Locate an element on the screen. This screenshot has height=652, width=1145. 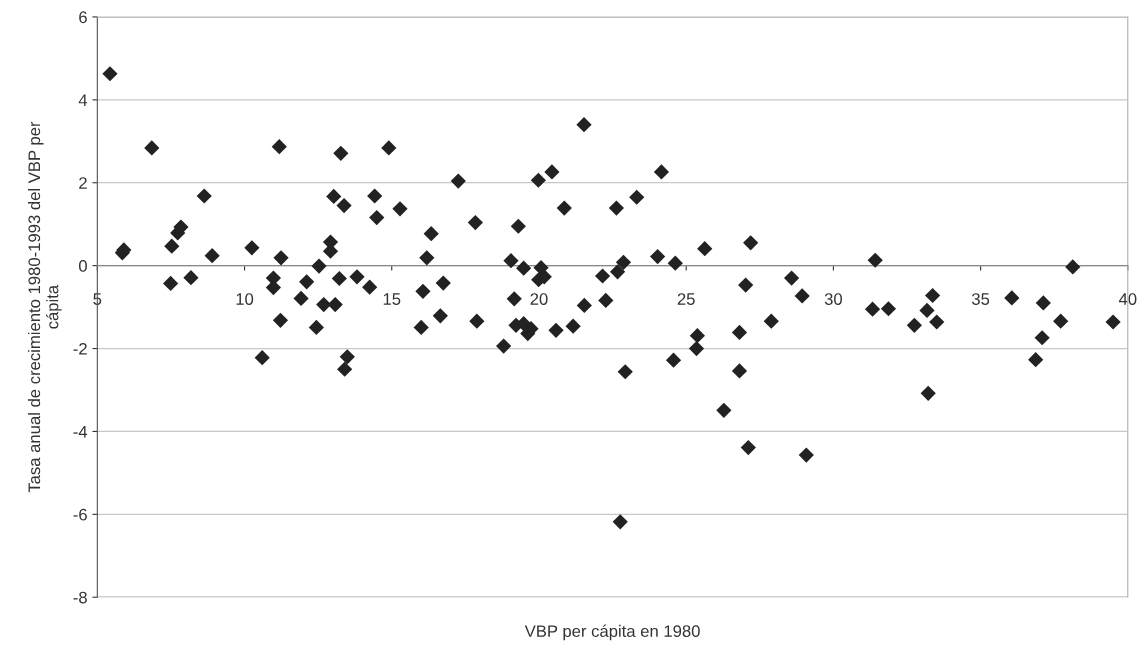
y-tick-label: 4 is located at coordinates (83, 100).